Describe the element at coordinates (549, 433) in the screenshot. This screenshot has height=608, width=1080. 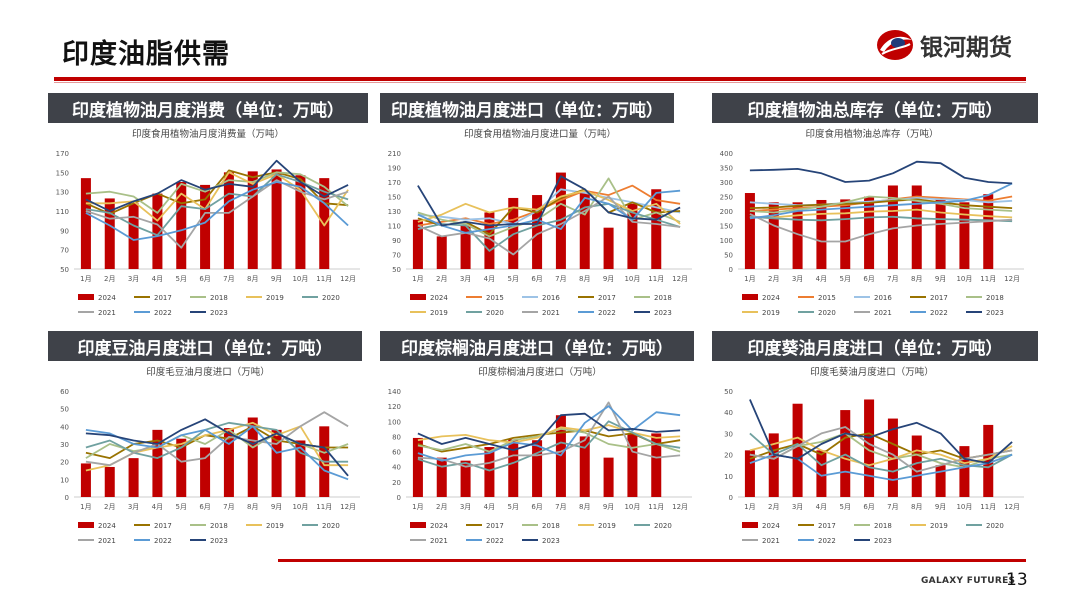
I see `line-2022` at that location.